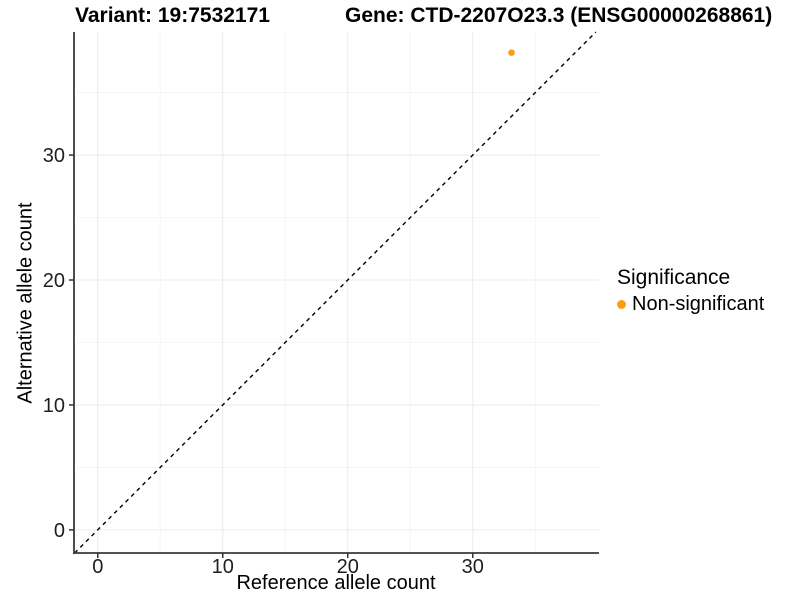 The width and height of the screenshot is (800, 600). What do you see at coordinates (690, 290) in the screenshot?
I see `legend: Significance Non-significant` at bounding box center [690, 290].